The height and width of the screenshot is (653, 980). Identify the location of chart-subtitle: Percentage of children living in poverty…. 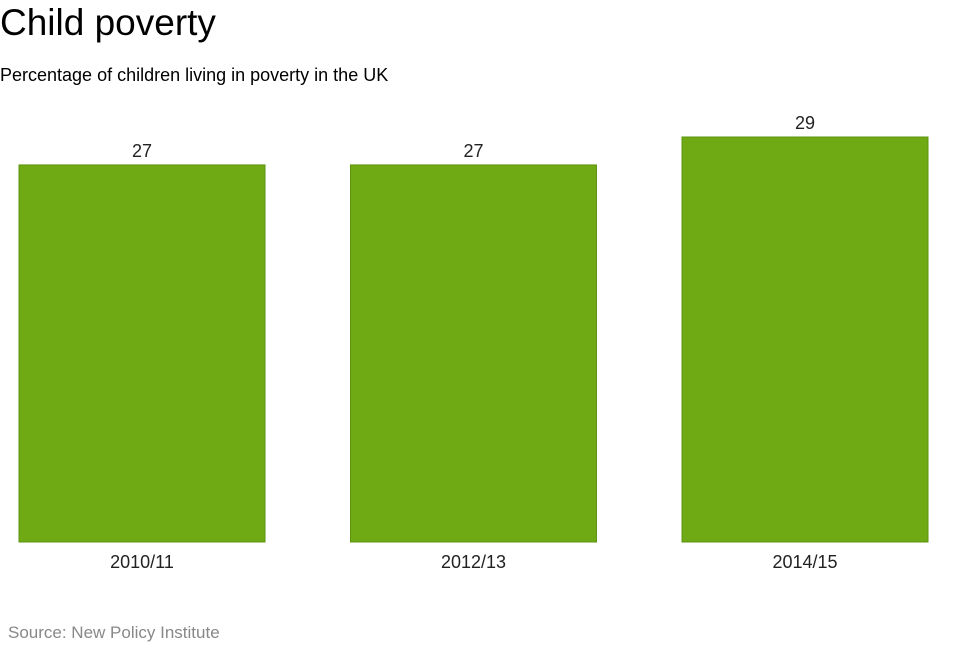
(194, 75).